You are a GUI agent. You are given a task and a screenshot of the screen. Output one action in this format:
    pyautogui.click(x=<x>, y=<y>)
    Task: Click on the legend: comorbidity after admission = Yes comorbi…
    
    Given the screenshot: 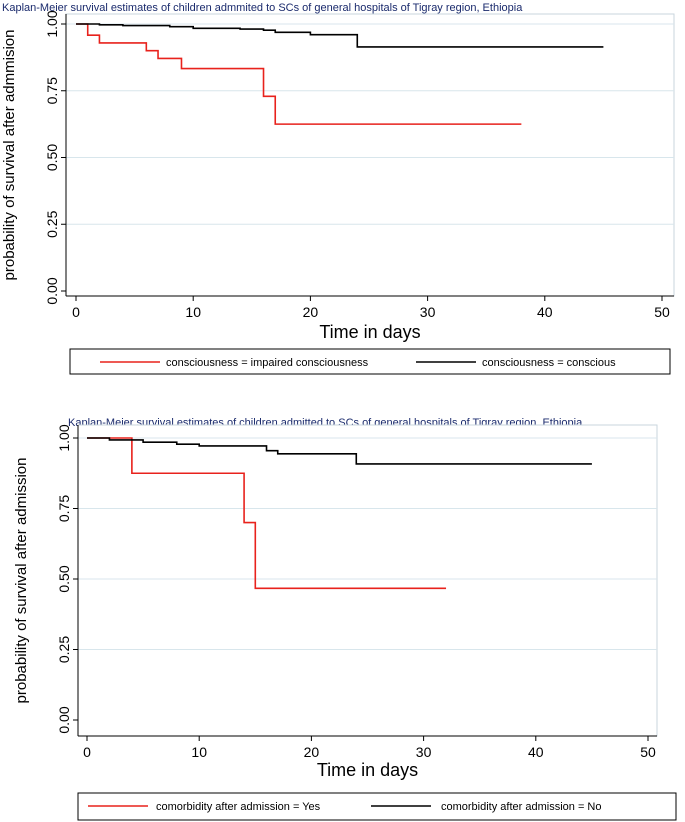 What is the action you would take?
    pyautogui.click(x=377, y=806)
    